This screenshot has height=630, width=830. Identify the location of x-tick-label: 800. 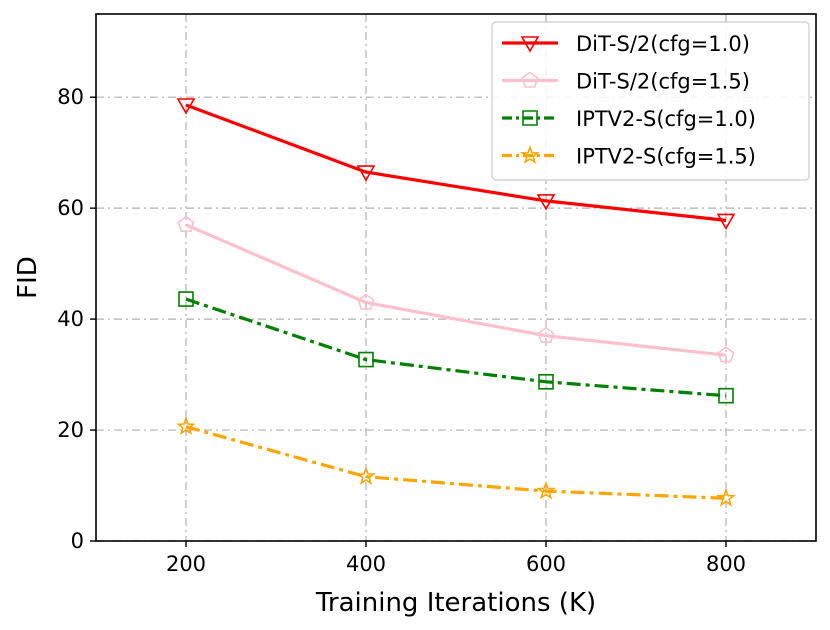
(726, 564).